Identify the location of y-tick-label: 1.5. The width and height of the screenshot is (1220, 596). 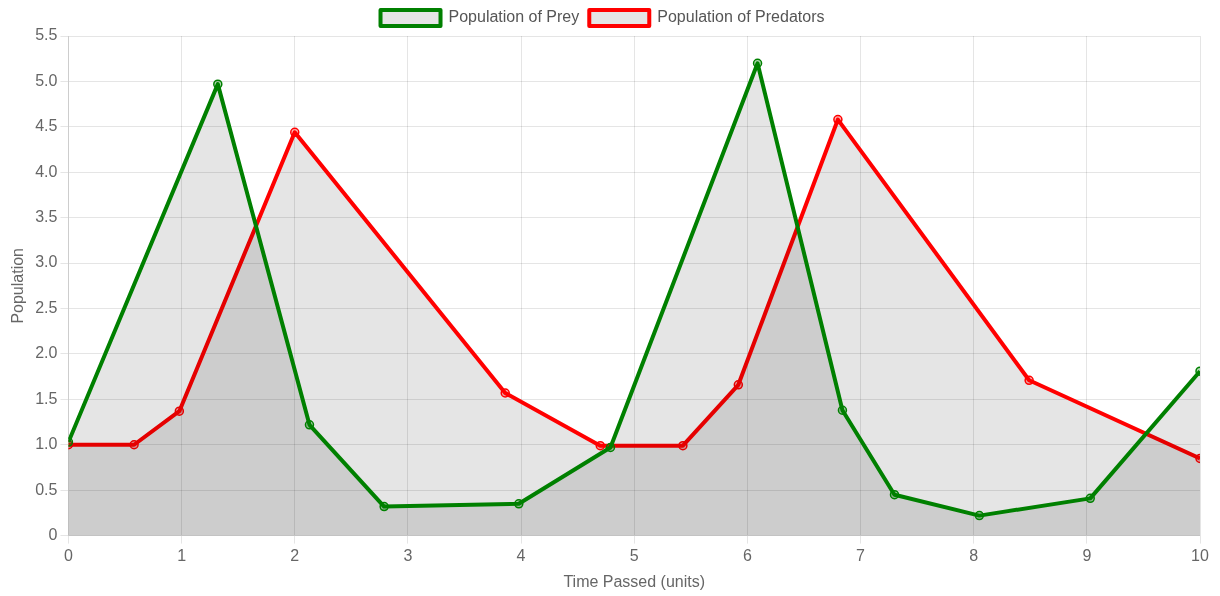
(46, 398).